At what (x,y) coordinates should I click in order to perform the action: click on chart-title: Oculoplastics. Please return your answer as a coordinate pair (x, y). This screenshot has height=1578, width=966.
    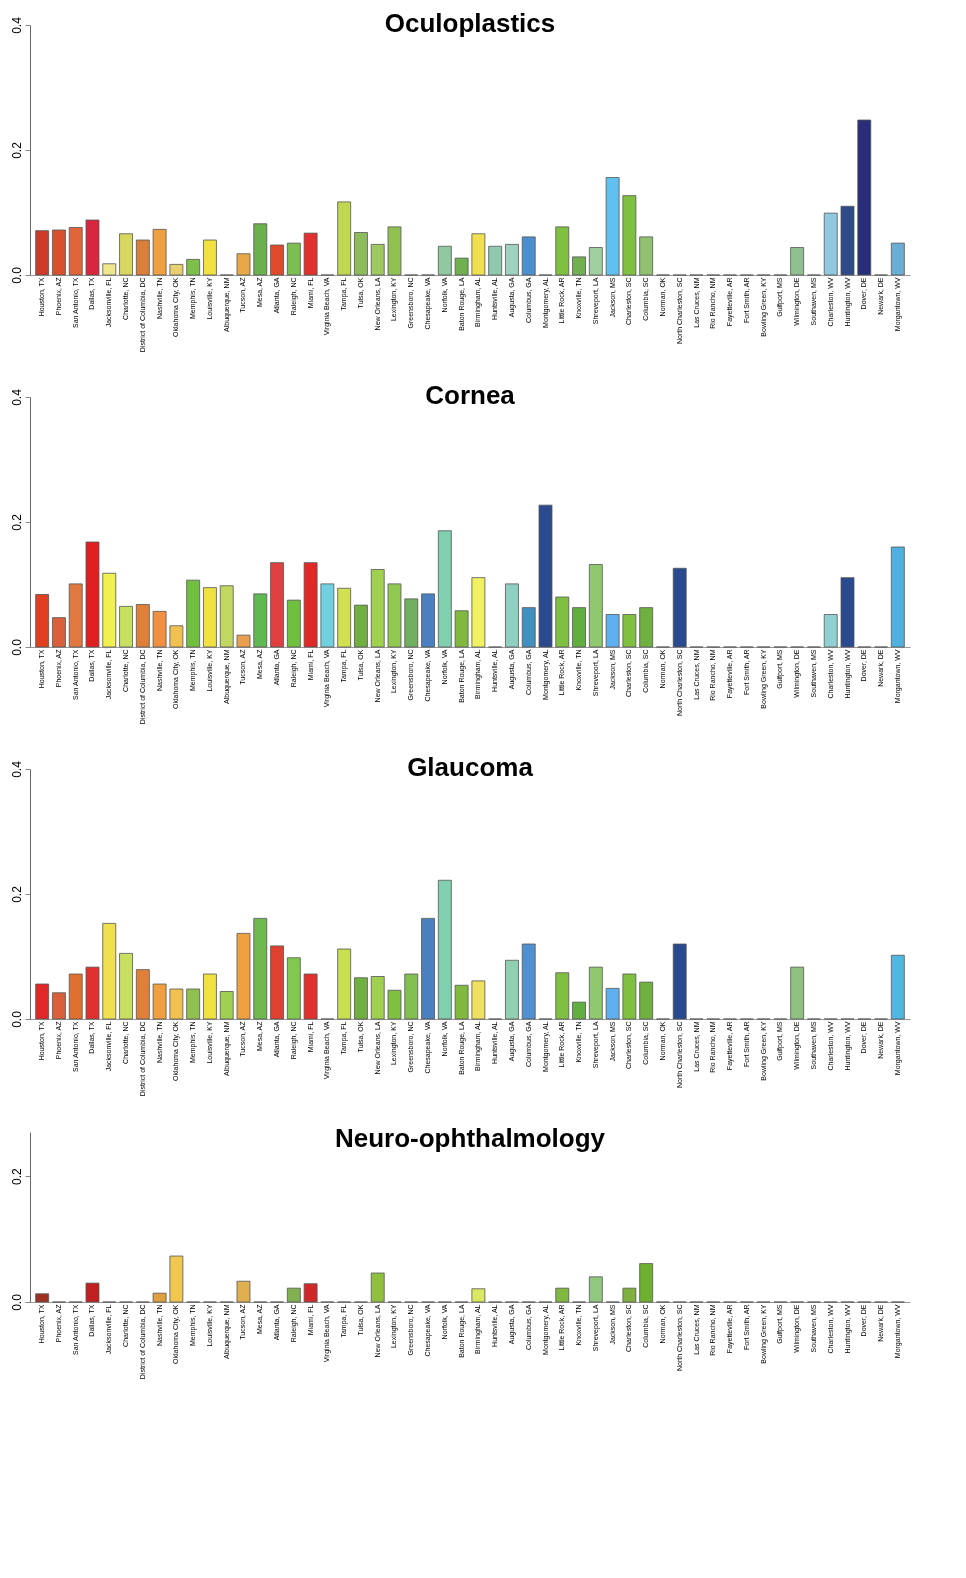
    Looking at the image, I should click on (470, 22).